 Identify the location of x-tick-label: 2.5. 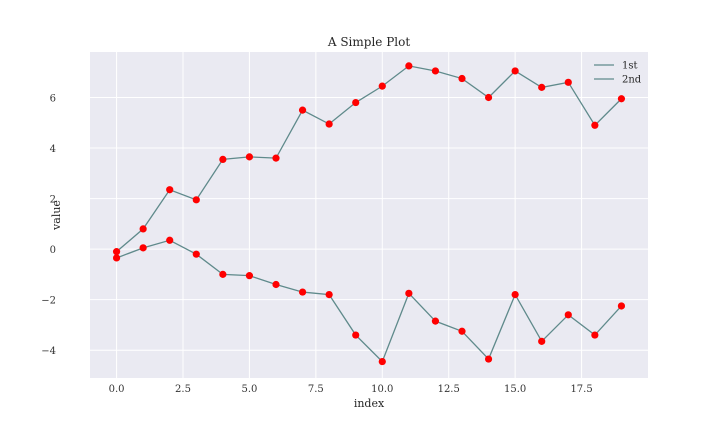
(183, 389).